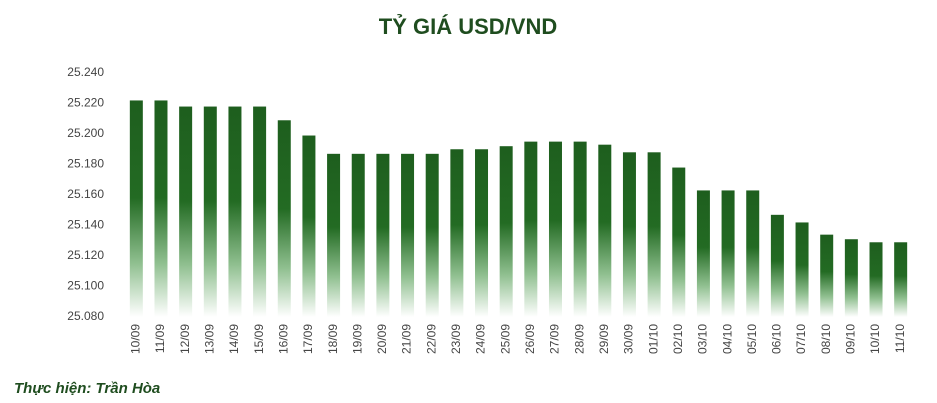 This screenshot has width=937, height=403. What do you see at coordinates (85, 286) in the screenshot?
I see `y-tick-label: 25.100` at bounding box center [85, 286].